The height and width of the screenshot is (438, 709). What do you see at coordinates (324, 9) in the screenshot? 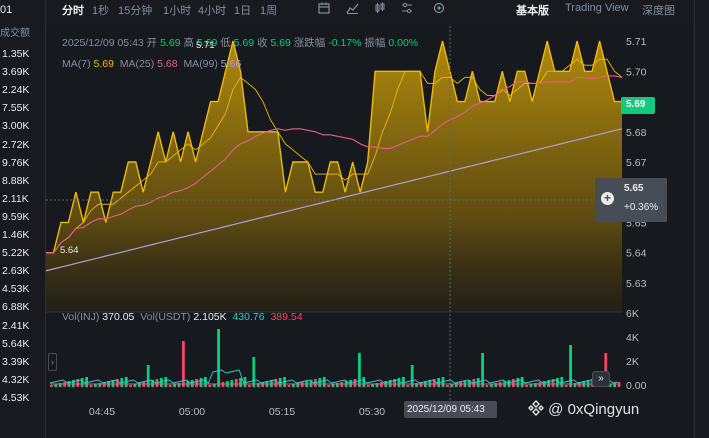
I see `calendar-icon` at bounding box center [324, 9].